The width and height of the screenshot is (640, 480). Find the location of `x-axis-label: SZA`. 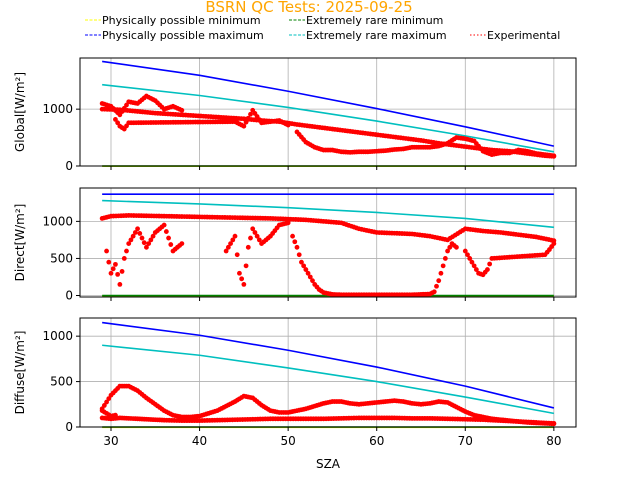

x-axis-label: SZA is located at coordinates (328, 464).